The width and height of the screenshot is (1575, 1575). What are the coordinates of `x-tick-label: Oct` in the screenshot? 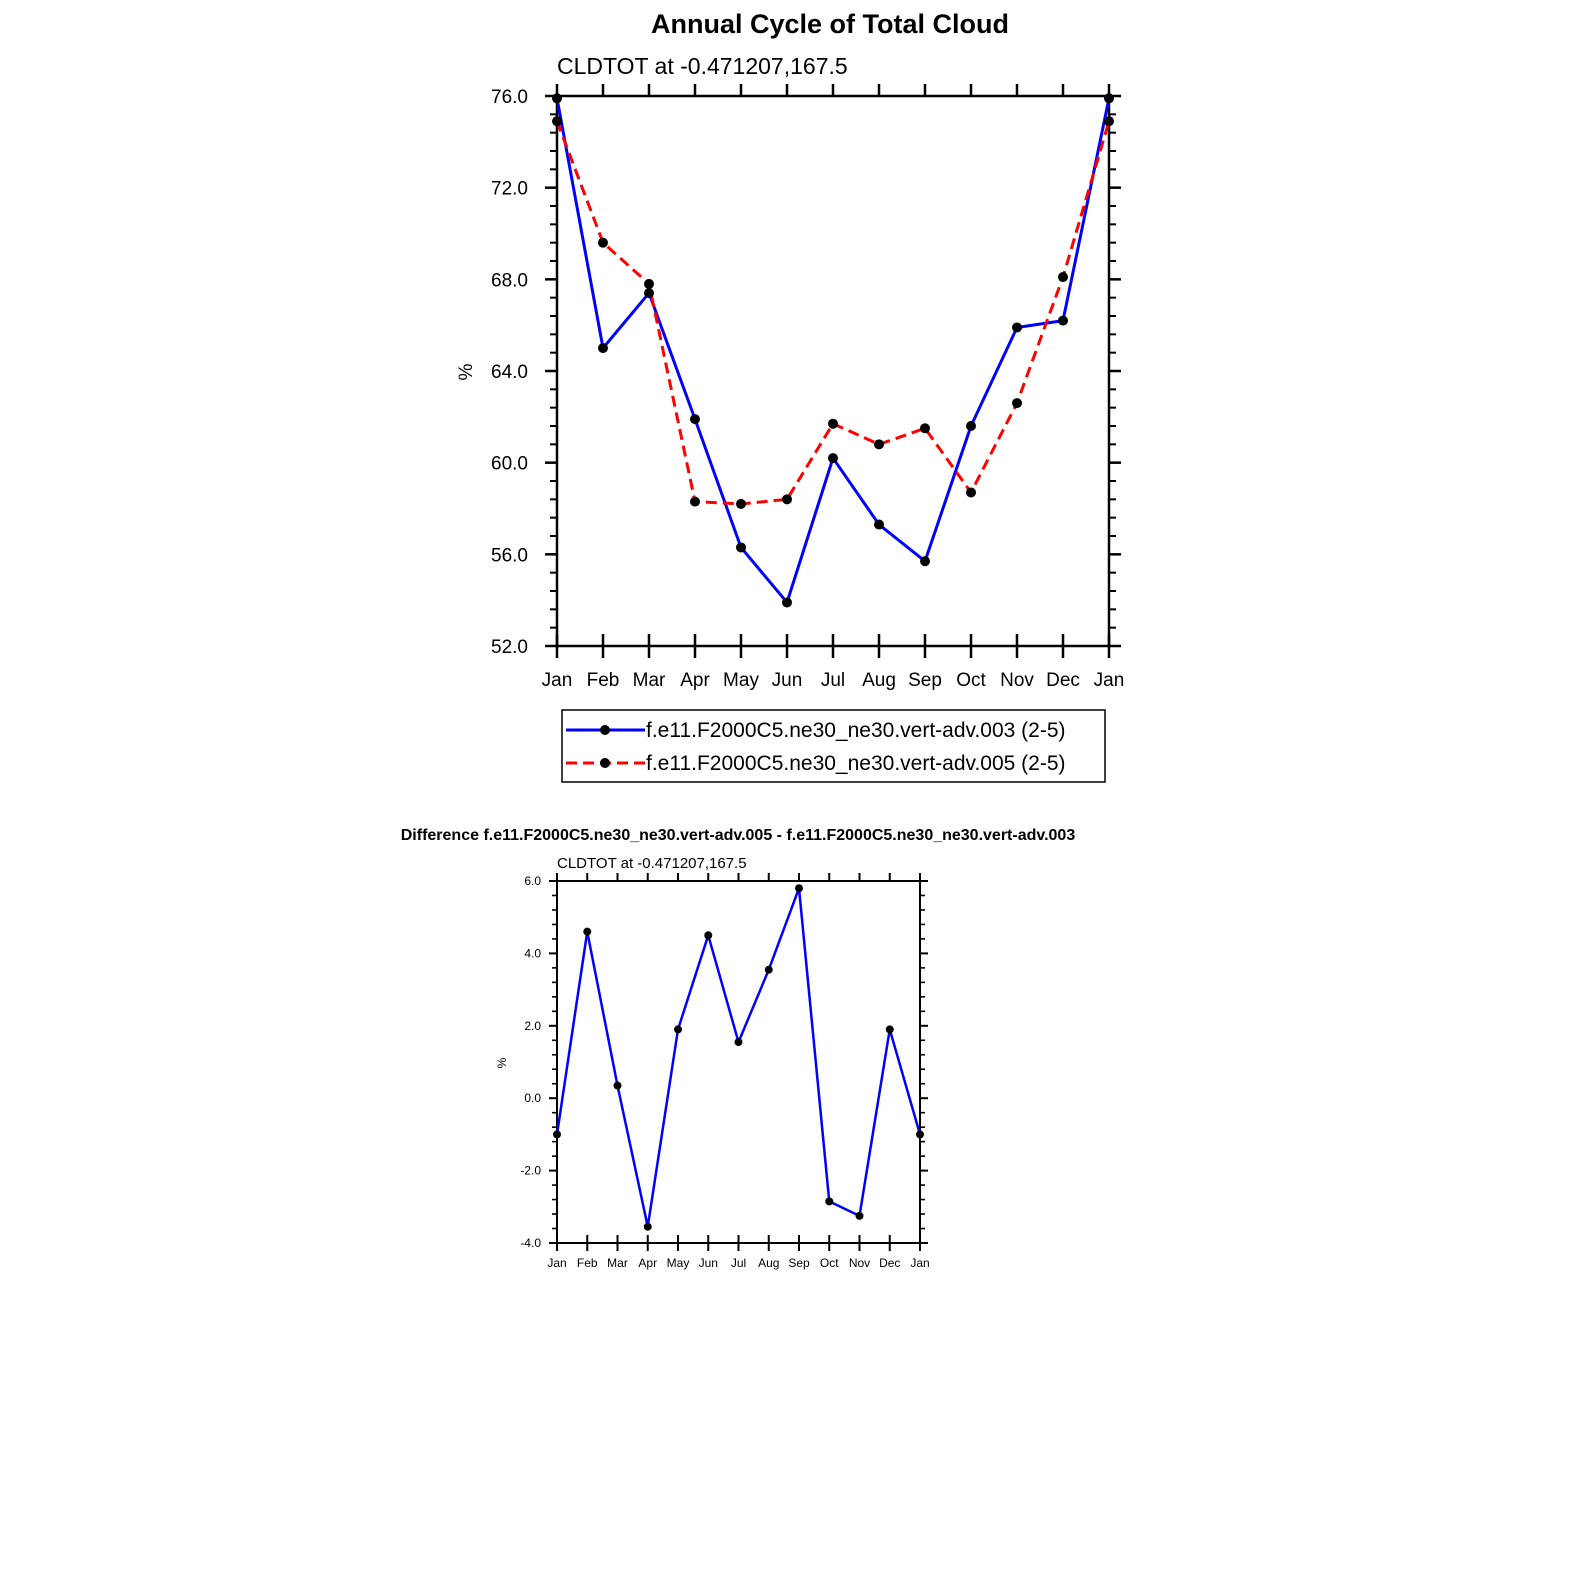 It's located at (971, 680).